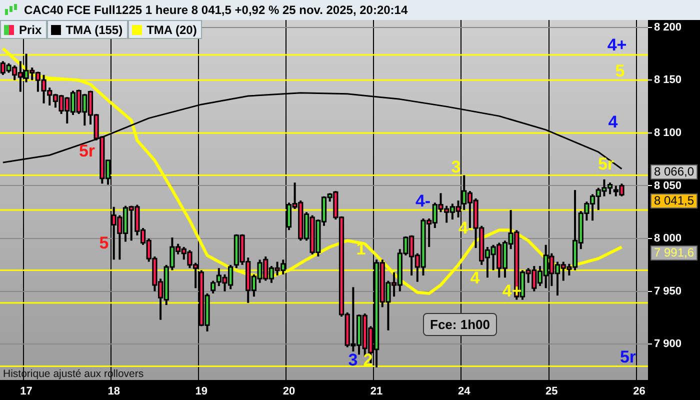 The height and width of the screenshot is (400, 700). Describe the element at coordinates (460, 324) in the screenshot. I see `annotation: Fce: 1h00` at that location.